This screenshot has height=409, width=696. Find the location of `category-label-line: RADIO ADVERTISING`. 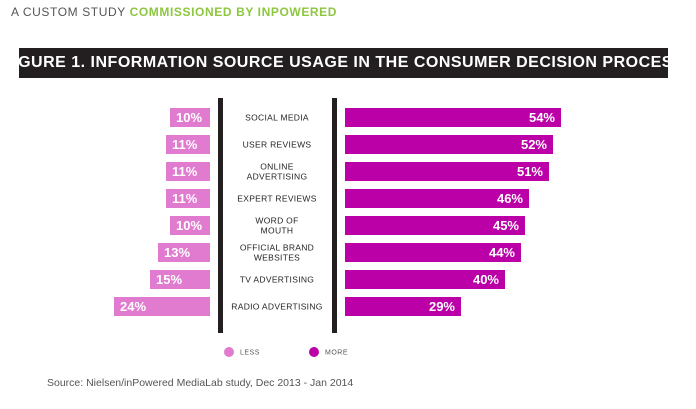

category-label-line: RADIO ADVERTISING is located at coordinates (276, 307).